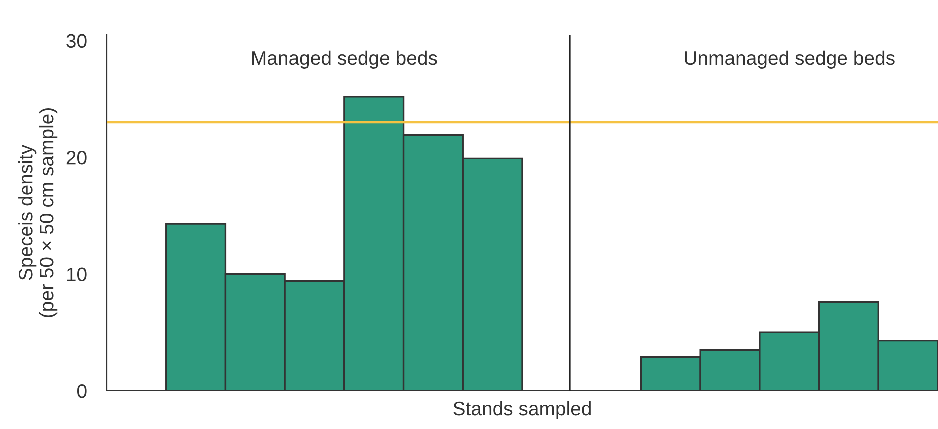 Image resolution: width=938 pixels, height=429 pixels. I want to click on y-tick-label: 20, so click(76, 158).